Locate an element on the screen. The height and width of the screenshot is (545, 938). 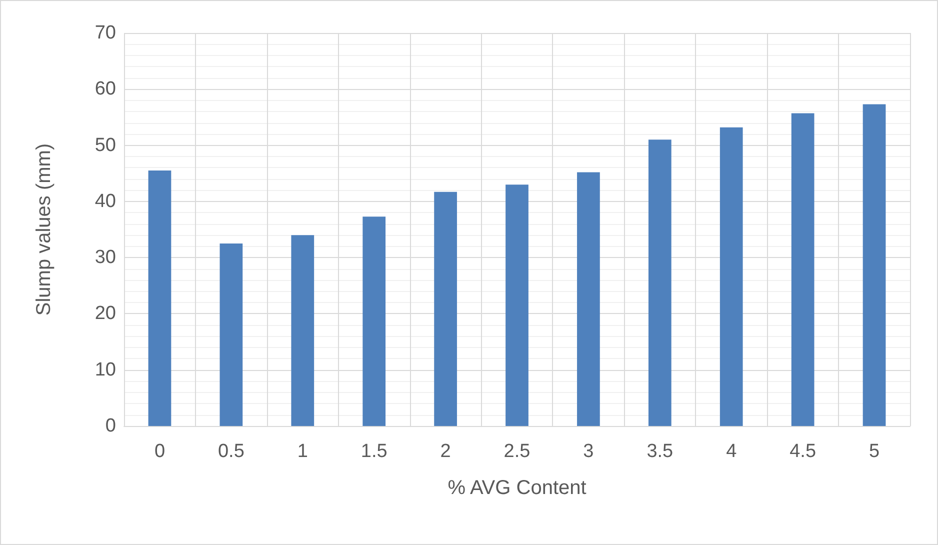
x-tick-label: 0.5 is located at coordinates (231, 451).